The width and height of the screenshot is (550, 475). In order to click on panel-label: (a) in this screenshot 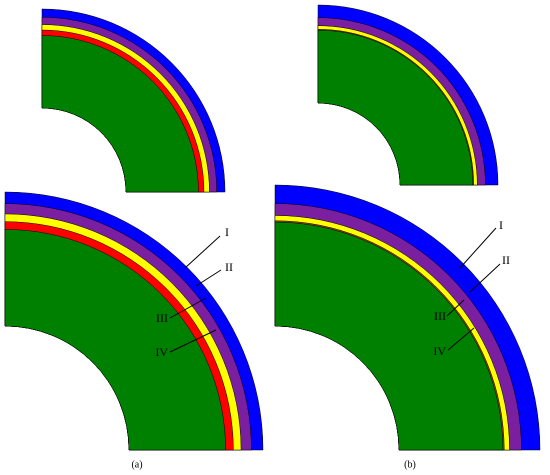, I will do `click(136, 464)`.